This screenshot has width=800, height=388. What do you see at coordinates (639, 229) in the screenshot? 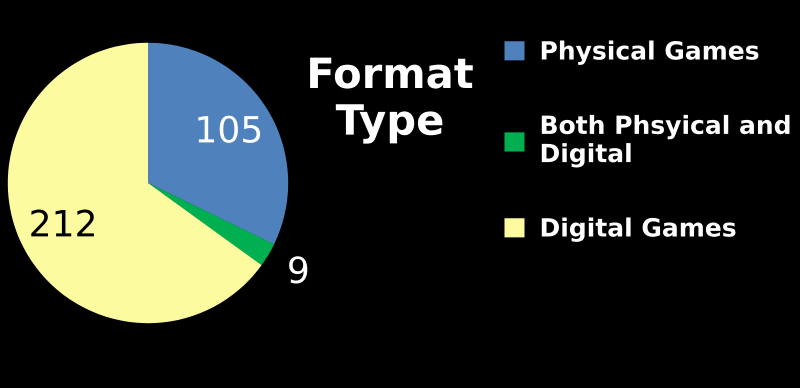
I see `legend-label: Digital Games` at bounding box center [639, 229].